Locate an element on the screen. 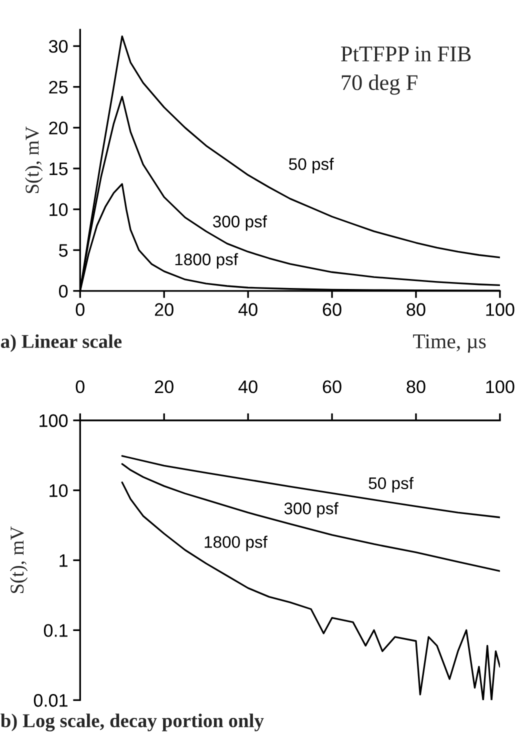 This screenshot has width=517, height=744. y-tick-label: 15 is located at coordinates (59, 169).